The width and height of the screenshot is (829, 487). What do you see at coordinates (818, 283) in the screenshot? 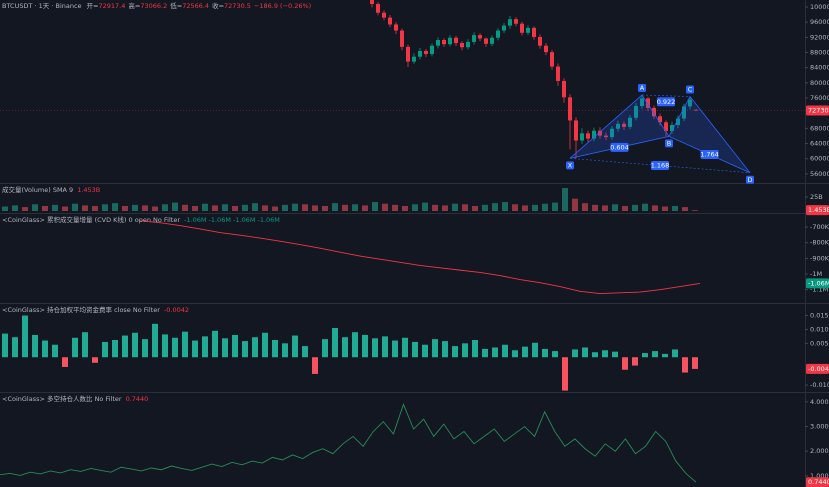
I see `last-value-label: -1.06M` at bounding box center [818, 283].